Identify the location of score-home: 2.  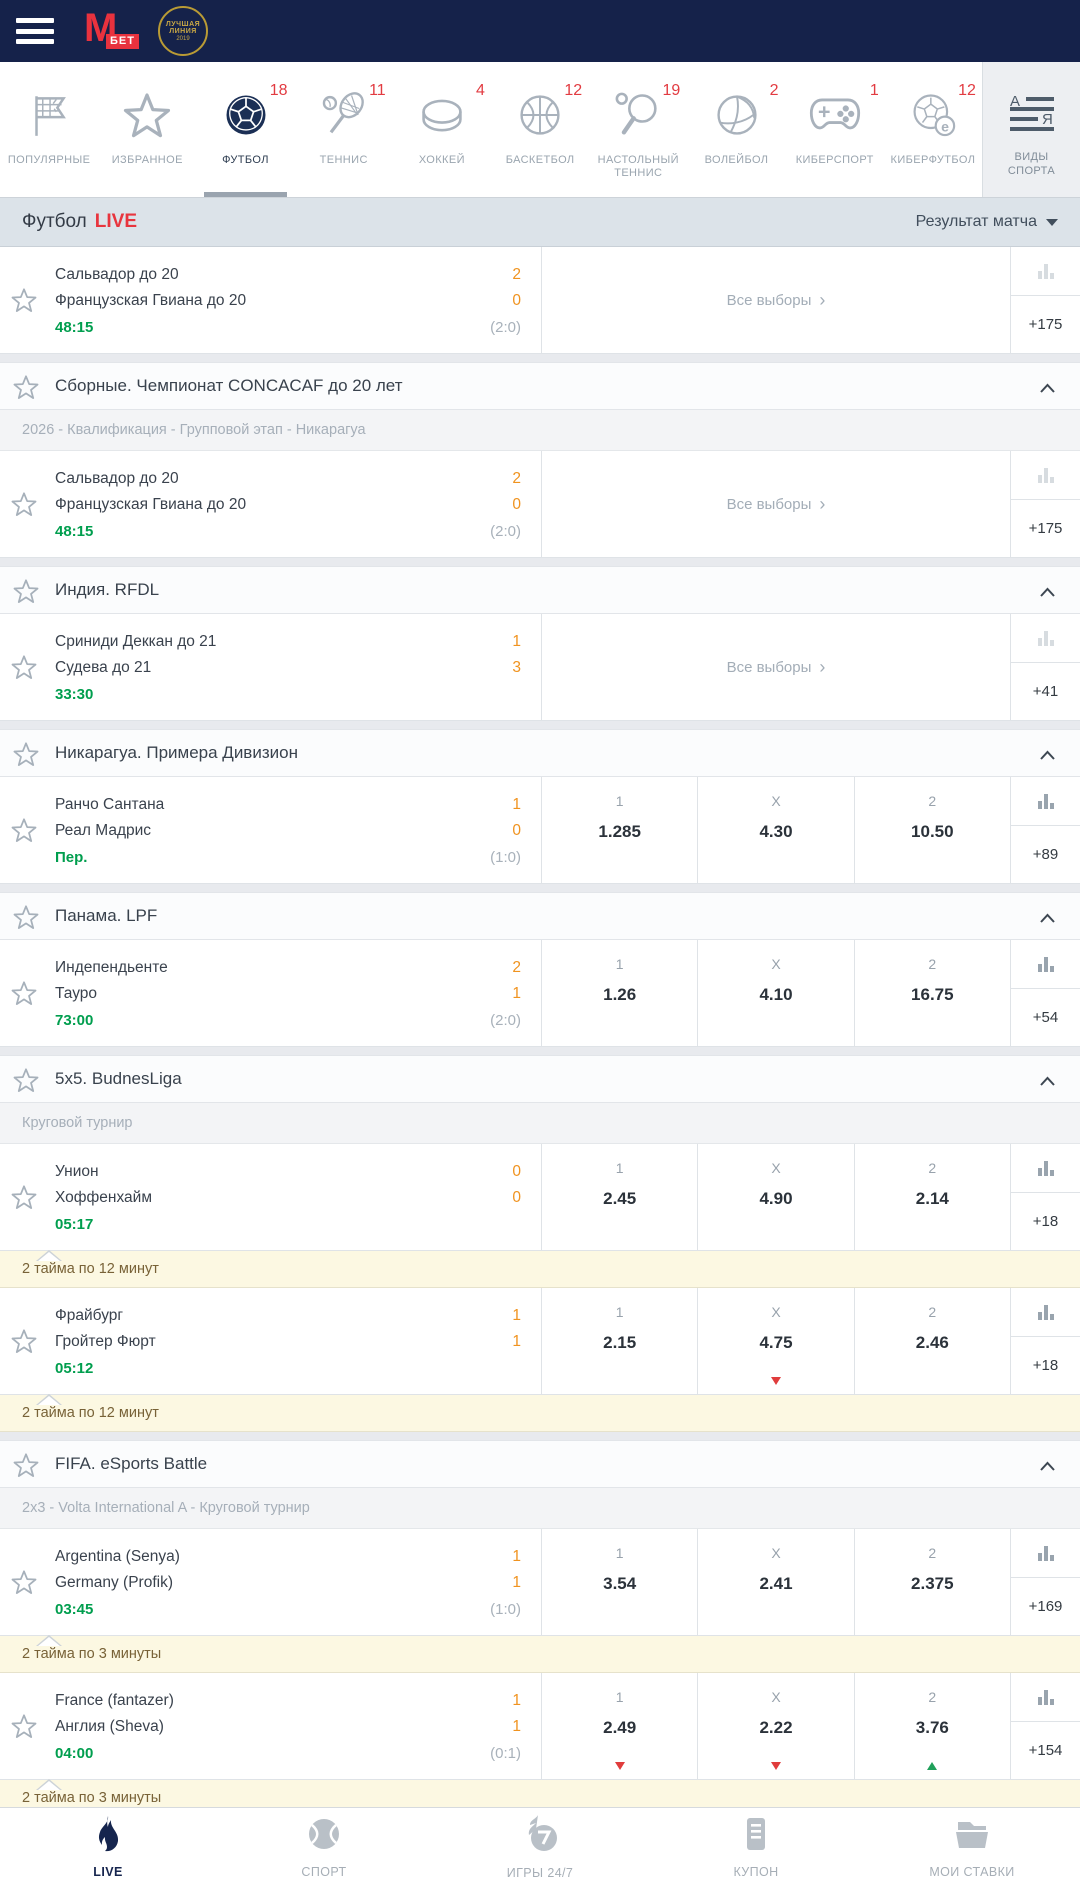
(516, 967).